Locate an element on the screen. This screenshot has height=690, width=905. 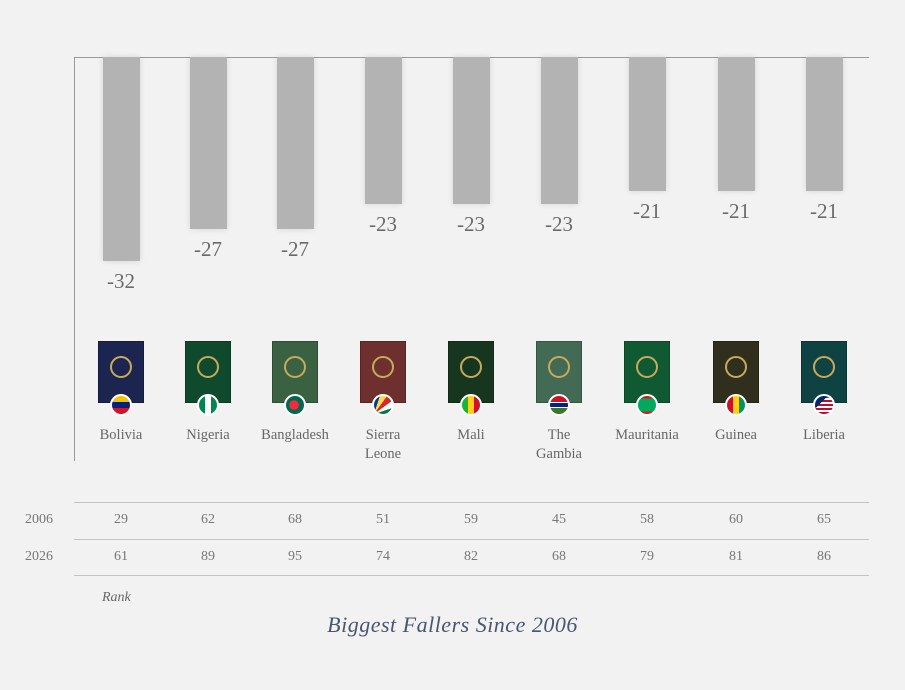
country-label: Bangladesh is located at coordinates (295, 435).